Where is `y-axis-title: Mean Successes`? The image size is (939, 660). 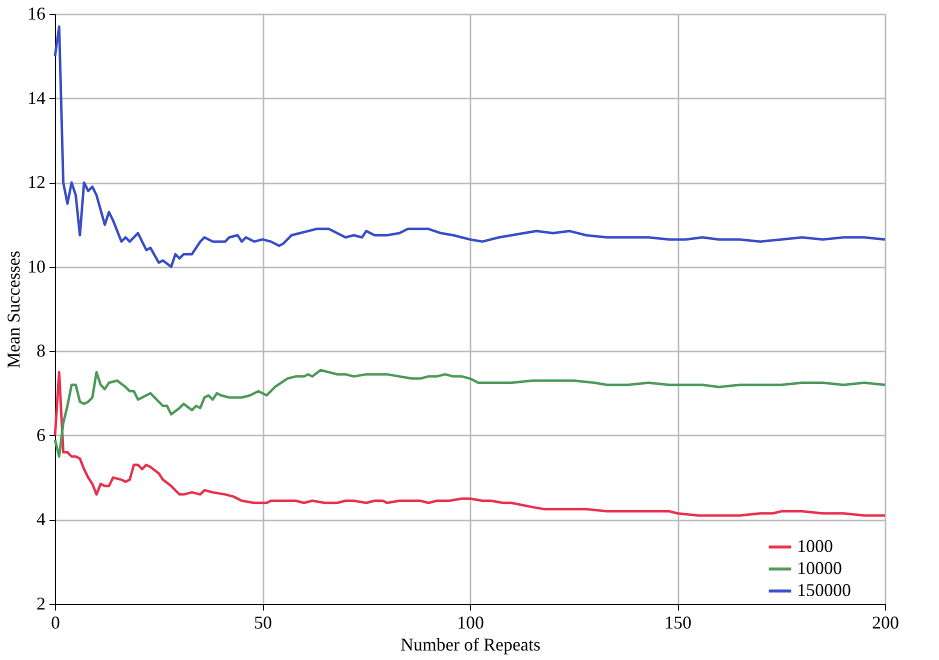 y-axis-title: Mean Successes is located at coordinates (14, 309).